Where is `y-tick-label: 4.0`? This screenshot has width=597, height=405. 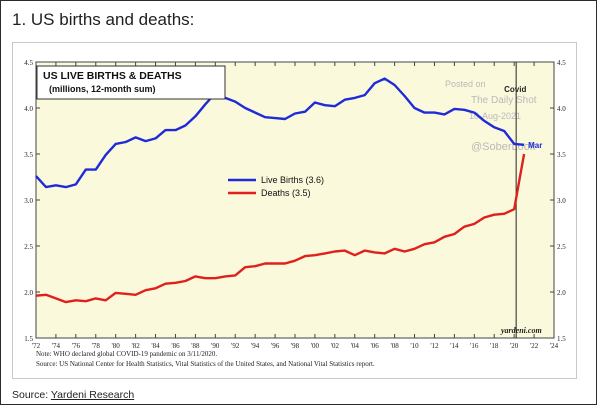 y-tick-label: 4.0 is located at coordinates (28, 109).